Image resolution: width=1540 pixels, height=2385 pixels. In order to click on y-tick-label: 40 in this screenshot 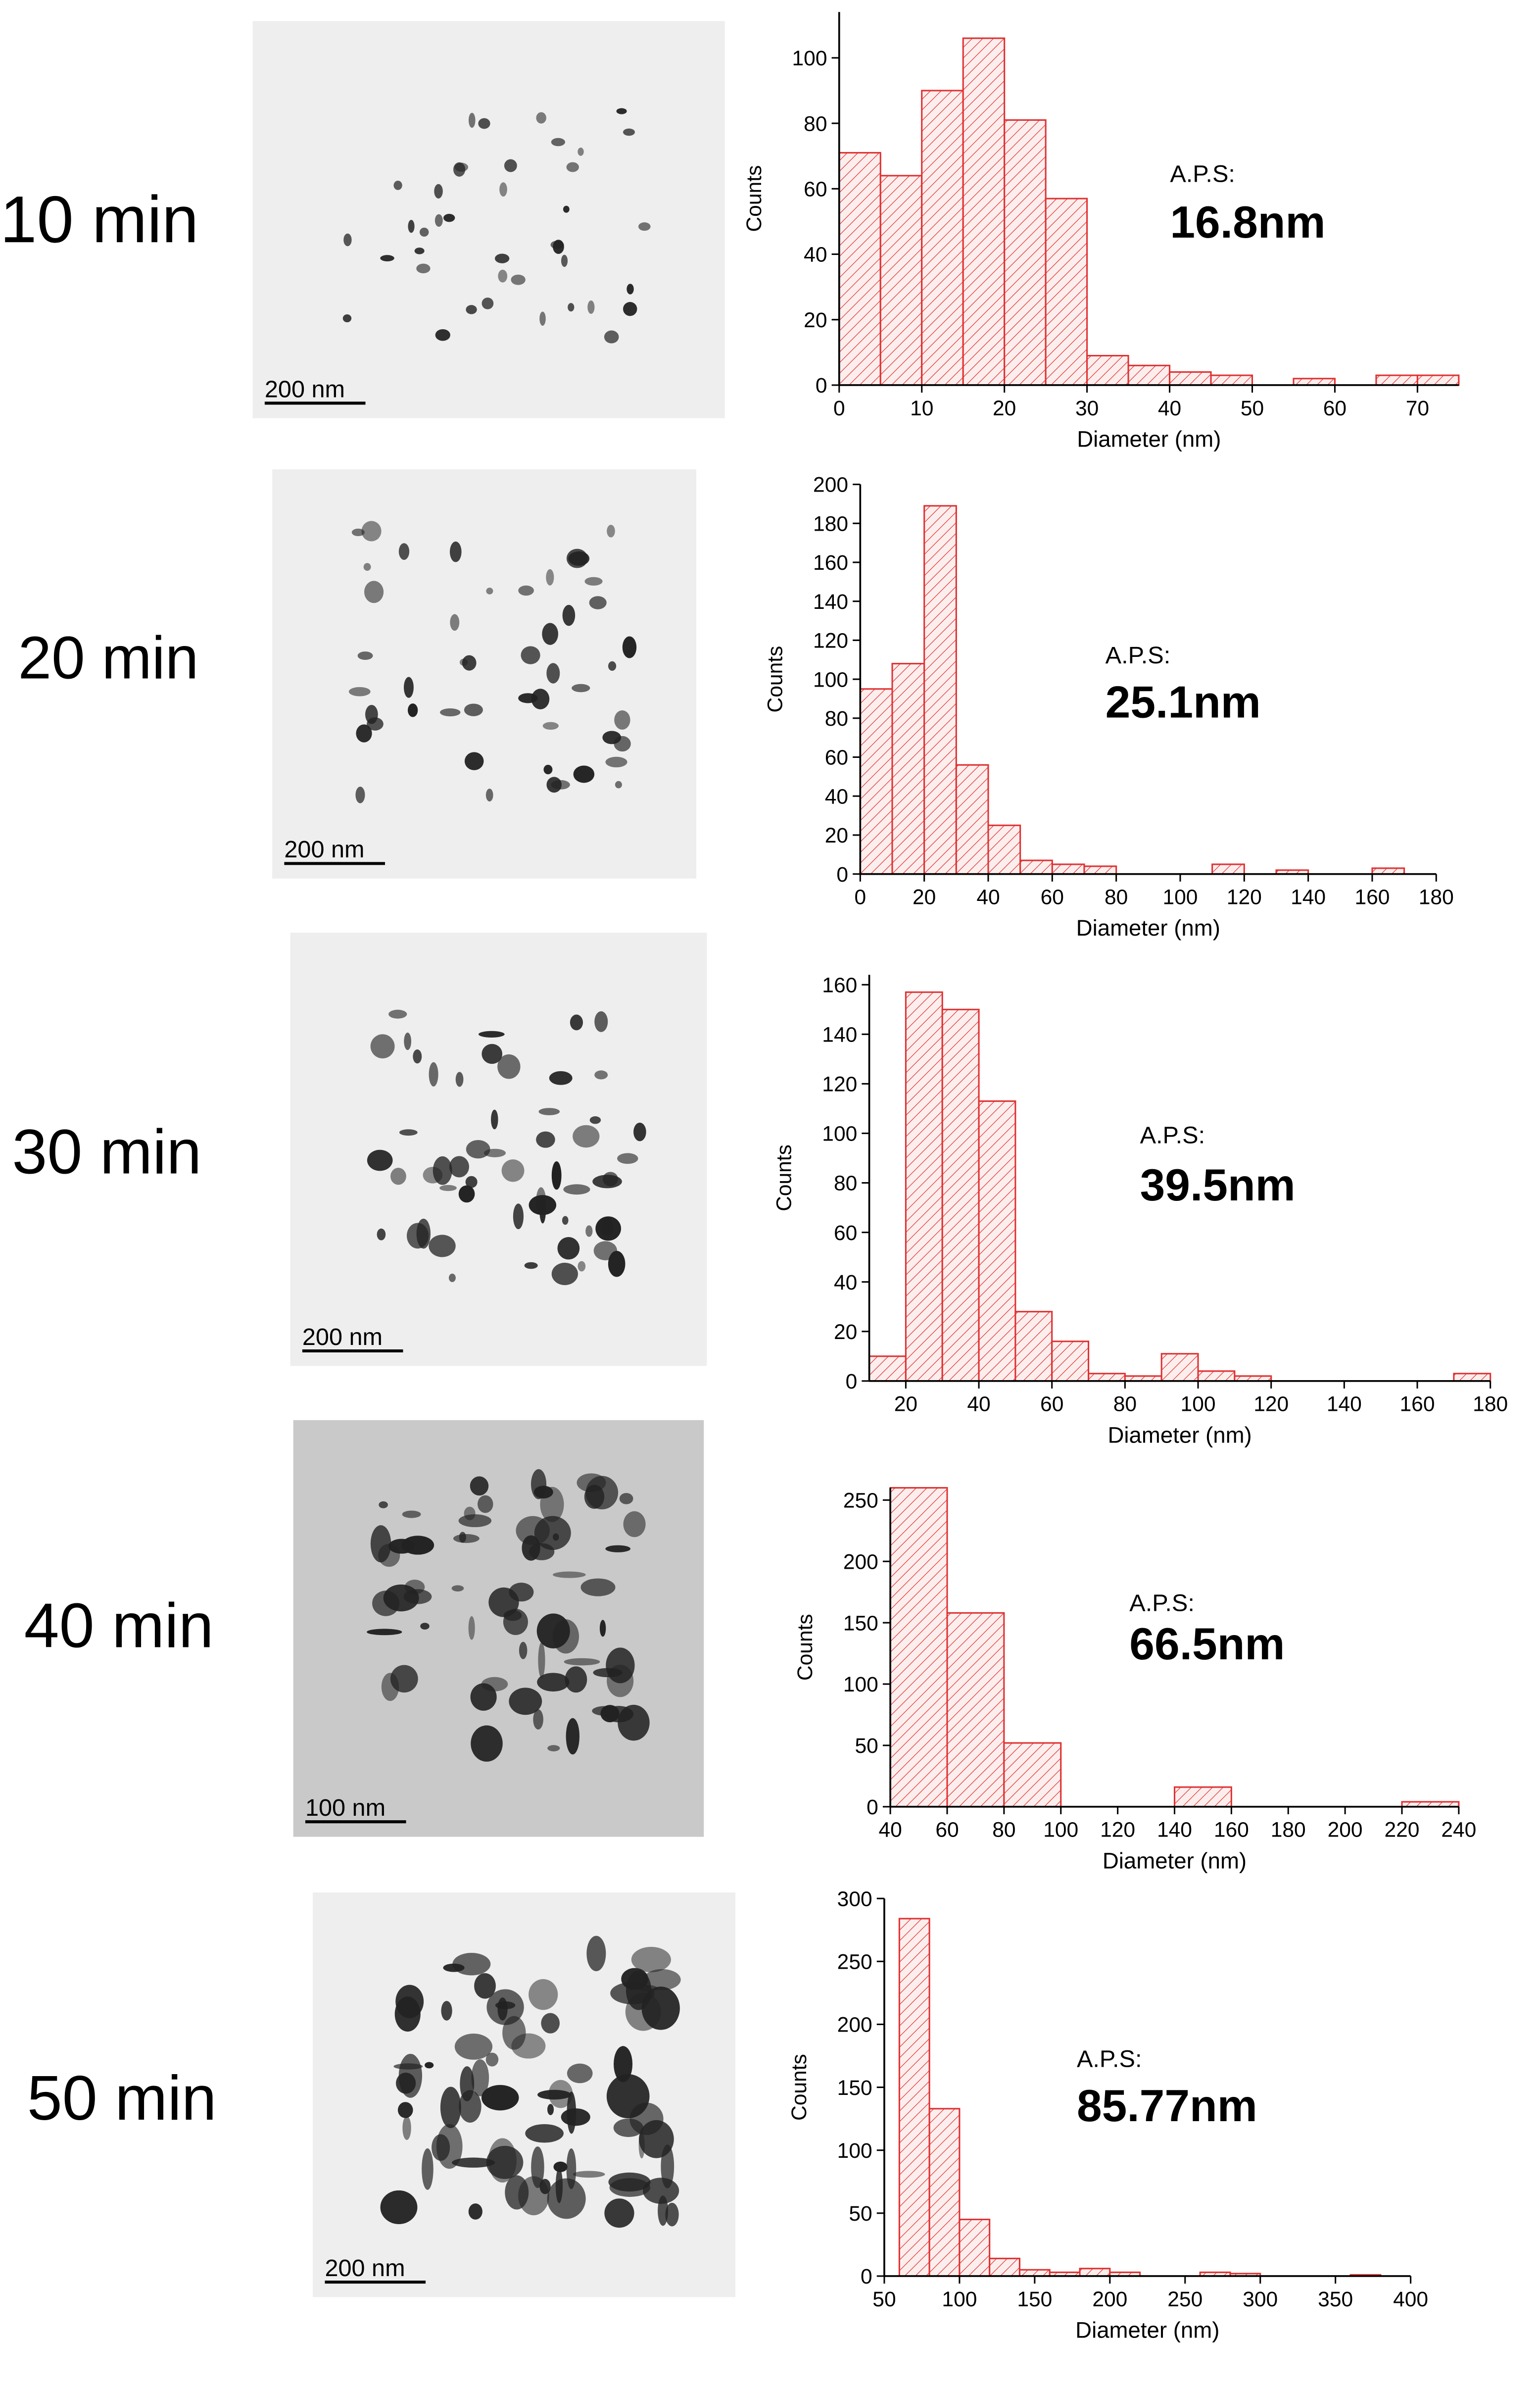, I will do `click(845, 1282)`.